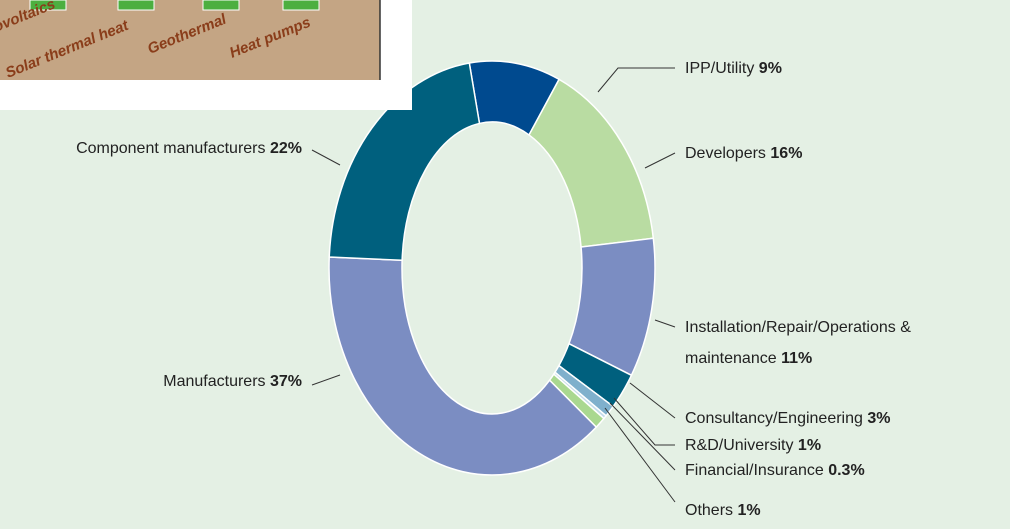 This screenshot has height=529, width=1010. Describe the element at coordinates (720, 68) in the screenshot. I see `category-label: IPP/Utility` at that location.